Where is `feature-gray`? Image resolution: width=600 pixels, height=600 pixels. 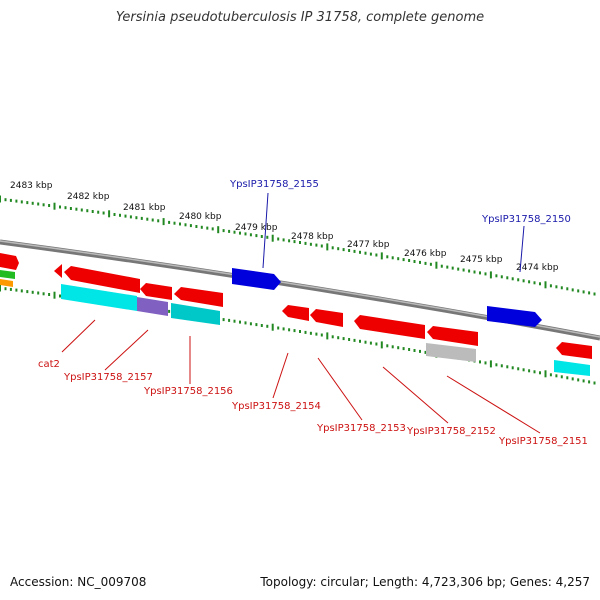
feature-gray is located at coordinates (451, 352).